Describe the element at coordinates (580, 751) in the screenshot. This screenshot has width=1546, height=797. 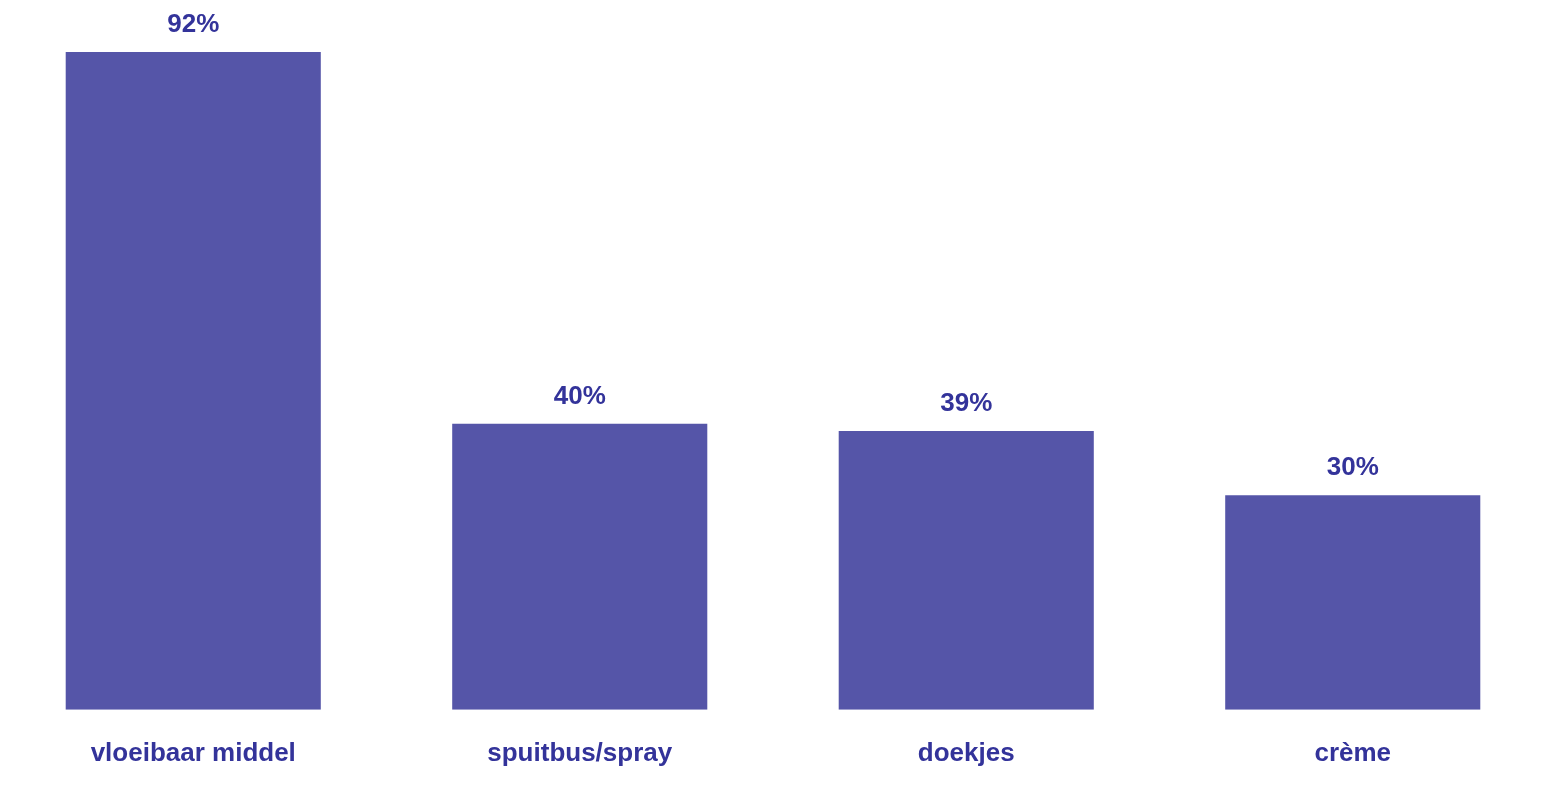
I see `x-tick-label: spuitbus/spray` at that location.